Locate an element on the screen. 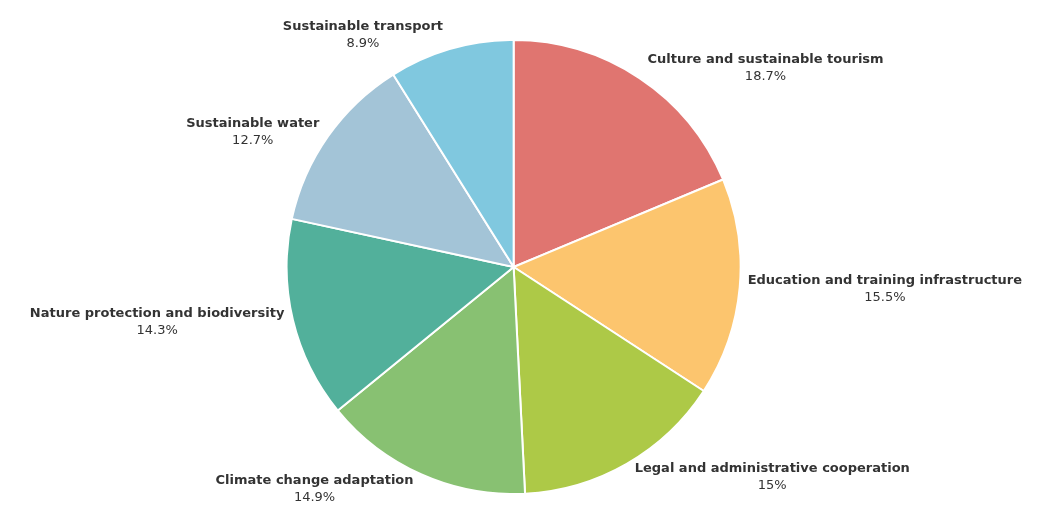 This screenshot has height=514, width=1052. data-label: 12.7% is located at coordinates (253, 140).